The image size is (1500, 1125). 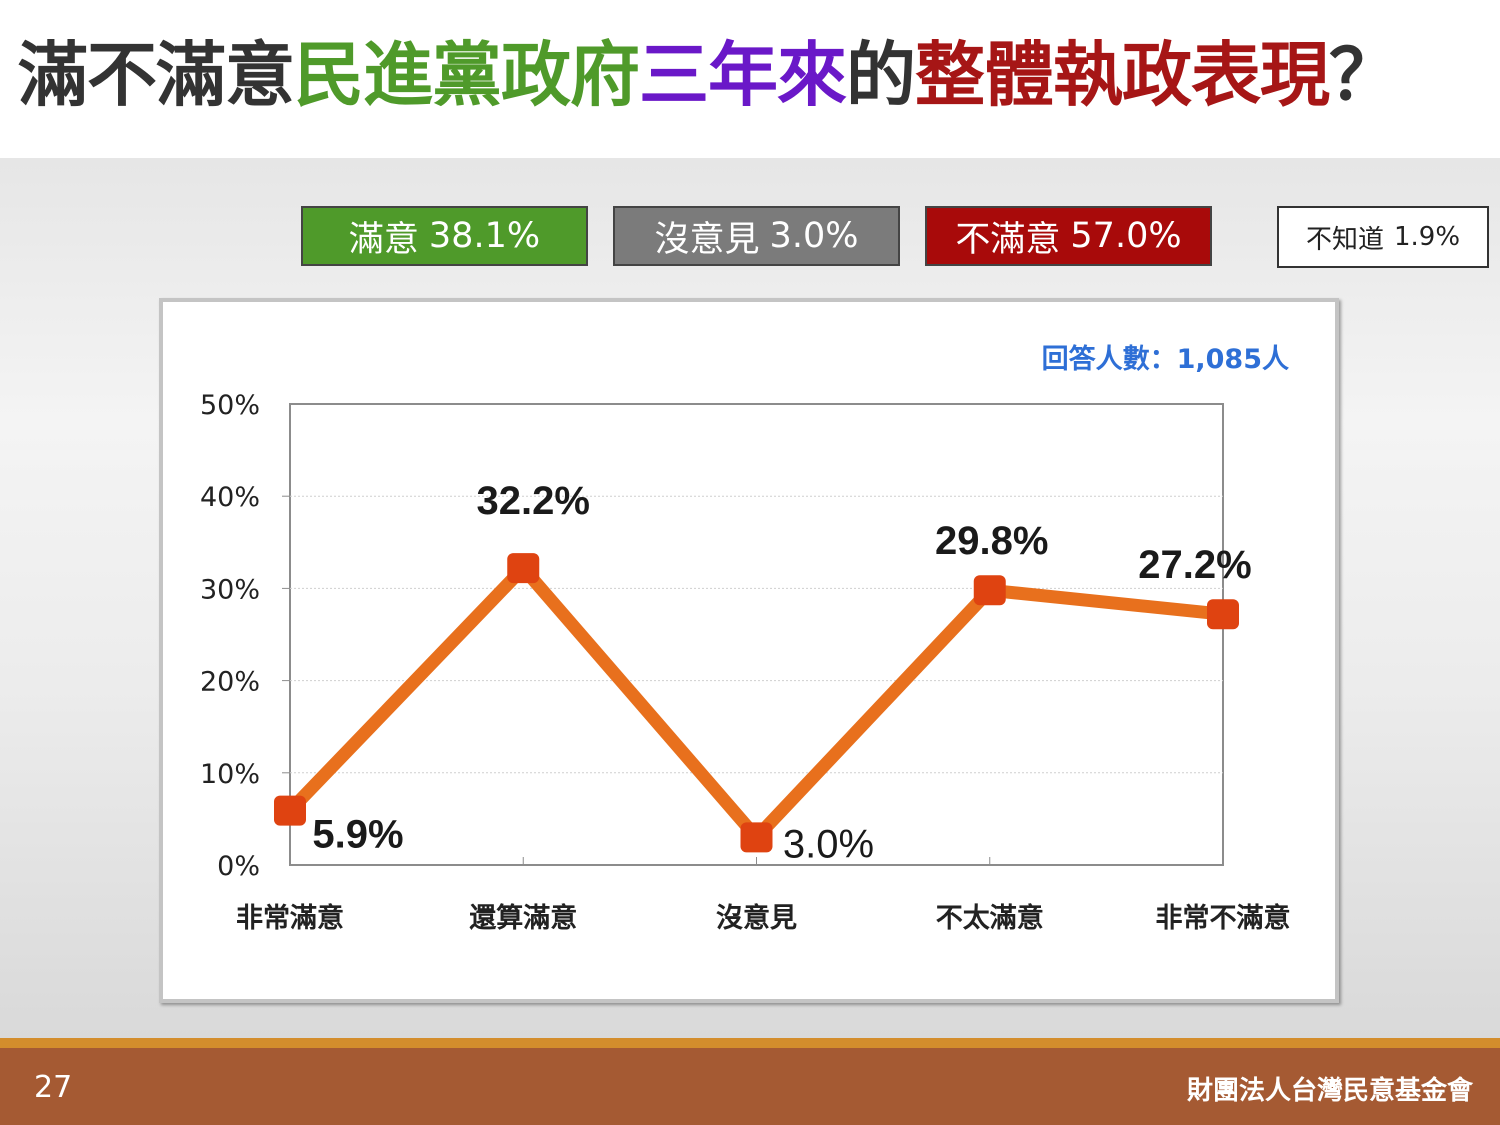 What do you see at coordinates (814, 236) in the screenshot?
I see `badge-value: 3.0%` at bounding box center [814, 236].